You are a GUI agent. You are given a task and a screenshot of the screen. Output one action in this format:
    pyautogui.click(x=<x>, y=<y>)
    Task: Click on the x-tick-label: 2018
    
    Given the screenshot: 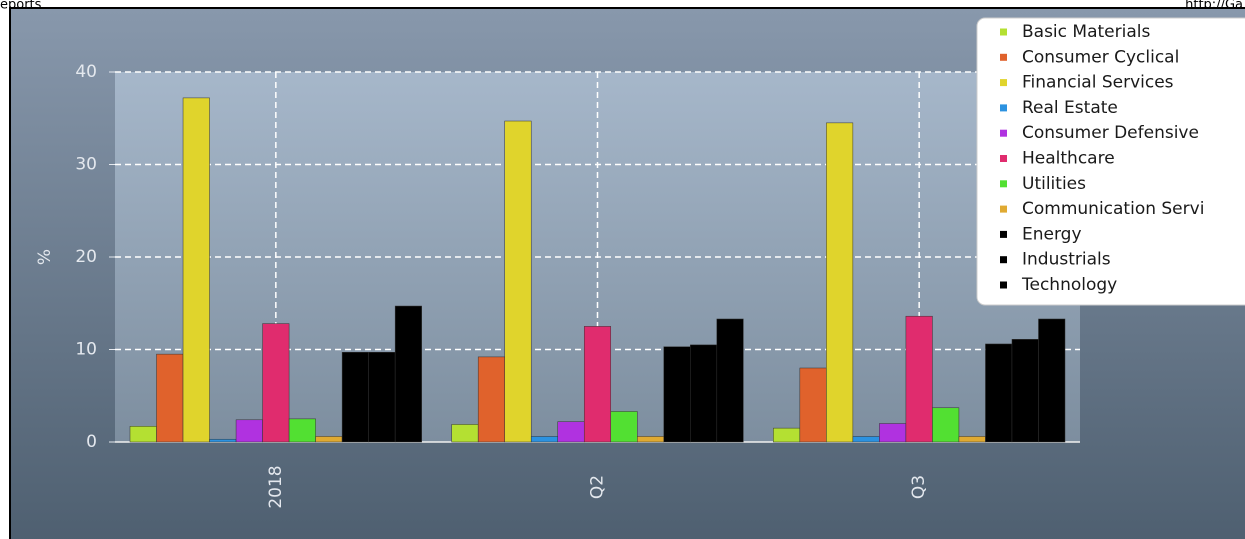 What is the action you would take?
    pyautogui.click(x=276, y=486)
    